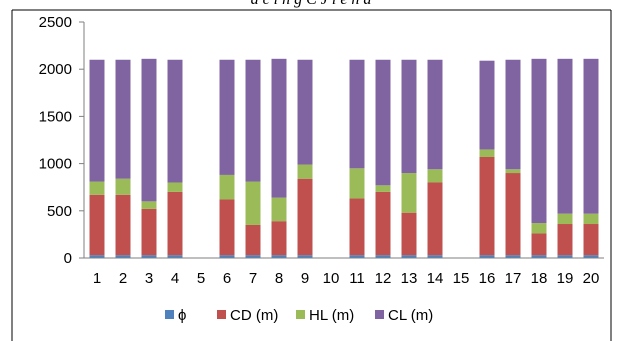 The height and width of the screenshot is (341, 622). Describe the element at coordinates (149, 278) in the screenshot. I see `x-tick-label: 3` at that location.